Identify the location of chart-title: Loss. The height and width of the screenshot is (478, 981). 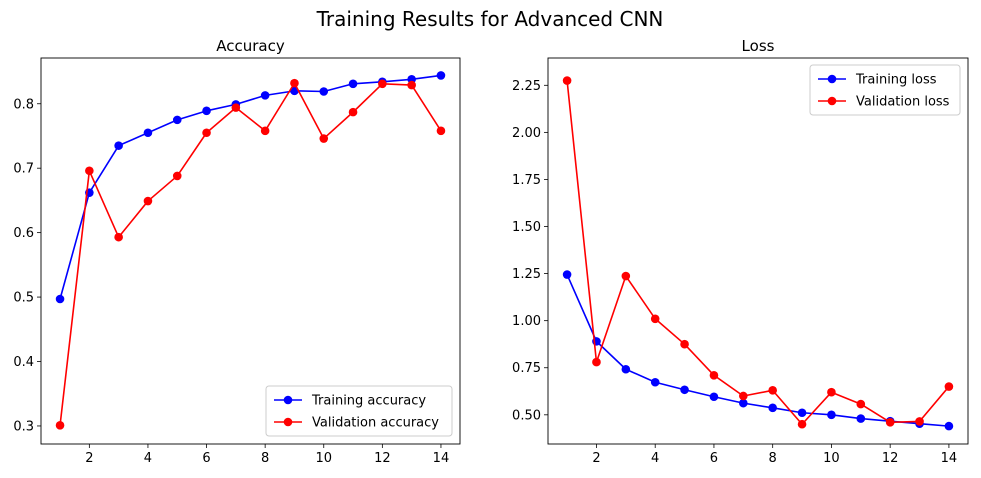
(758, 46).